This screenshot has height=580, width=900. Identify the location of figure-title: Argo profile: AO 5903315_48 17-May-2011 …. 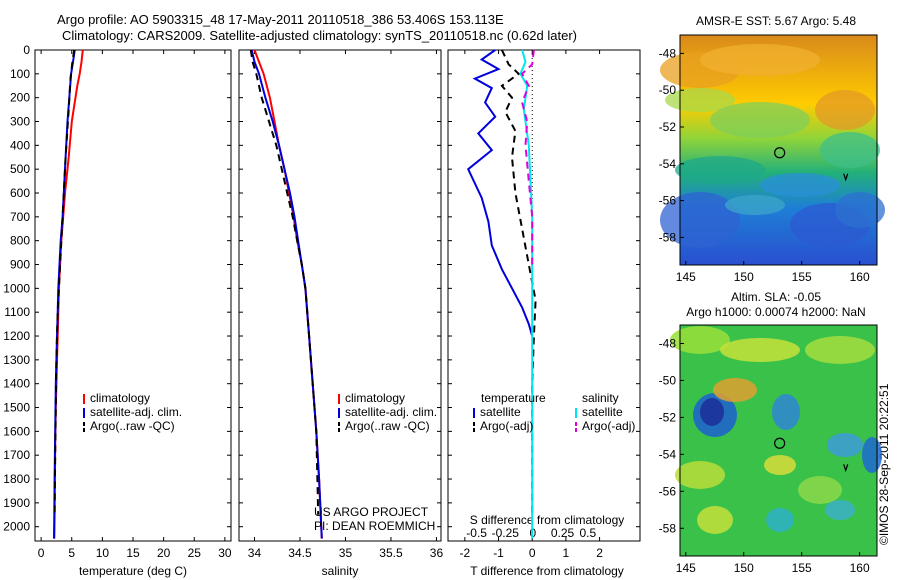
(280, 19).